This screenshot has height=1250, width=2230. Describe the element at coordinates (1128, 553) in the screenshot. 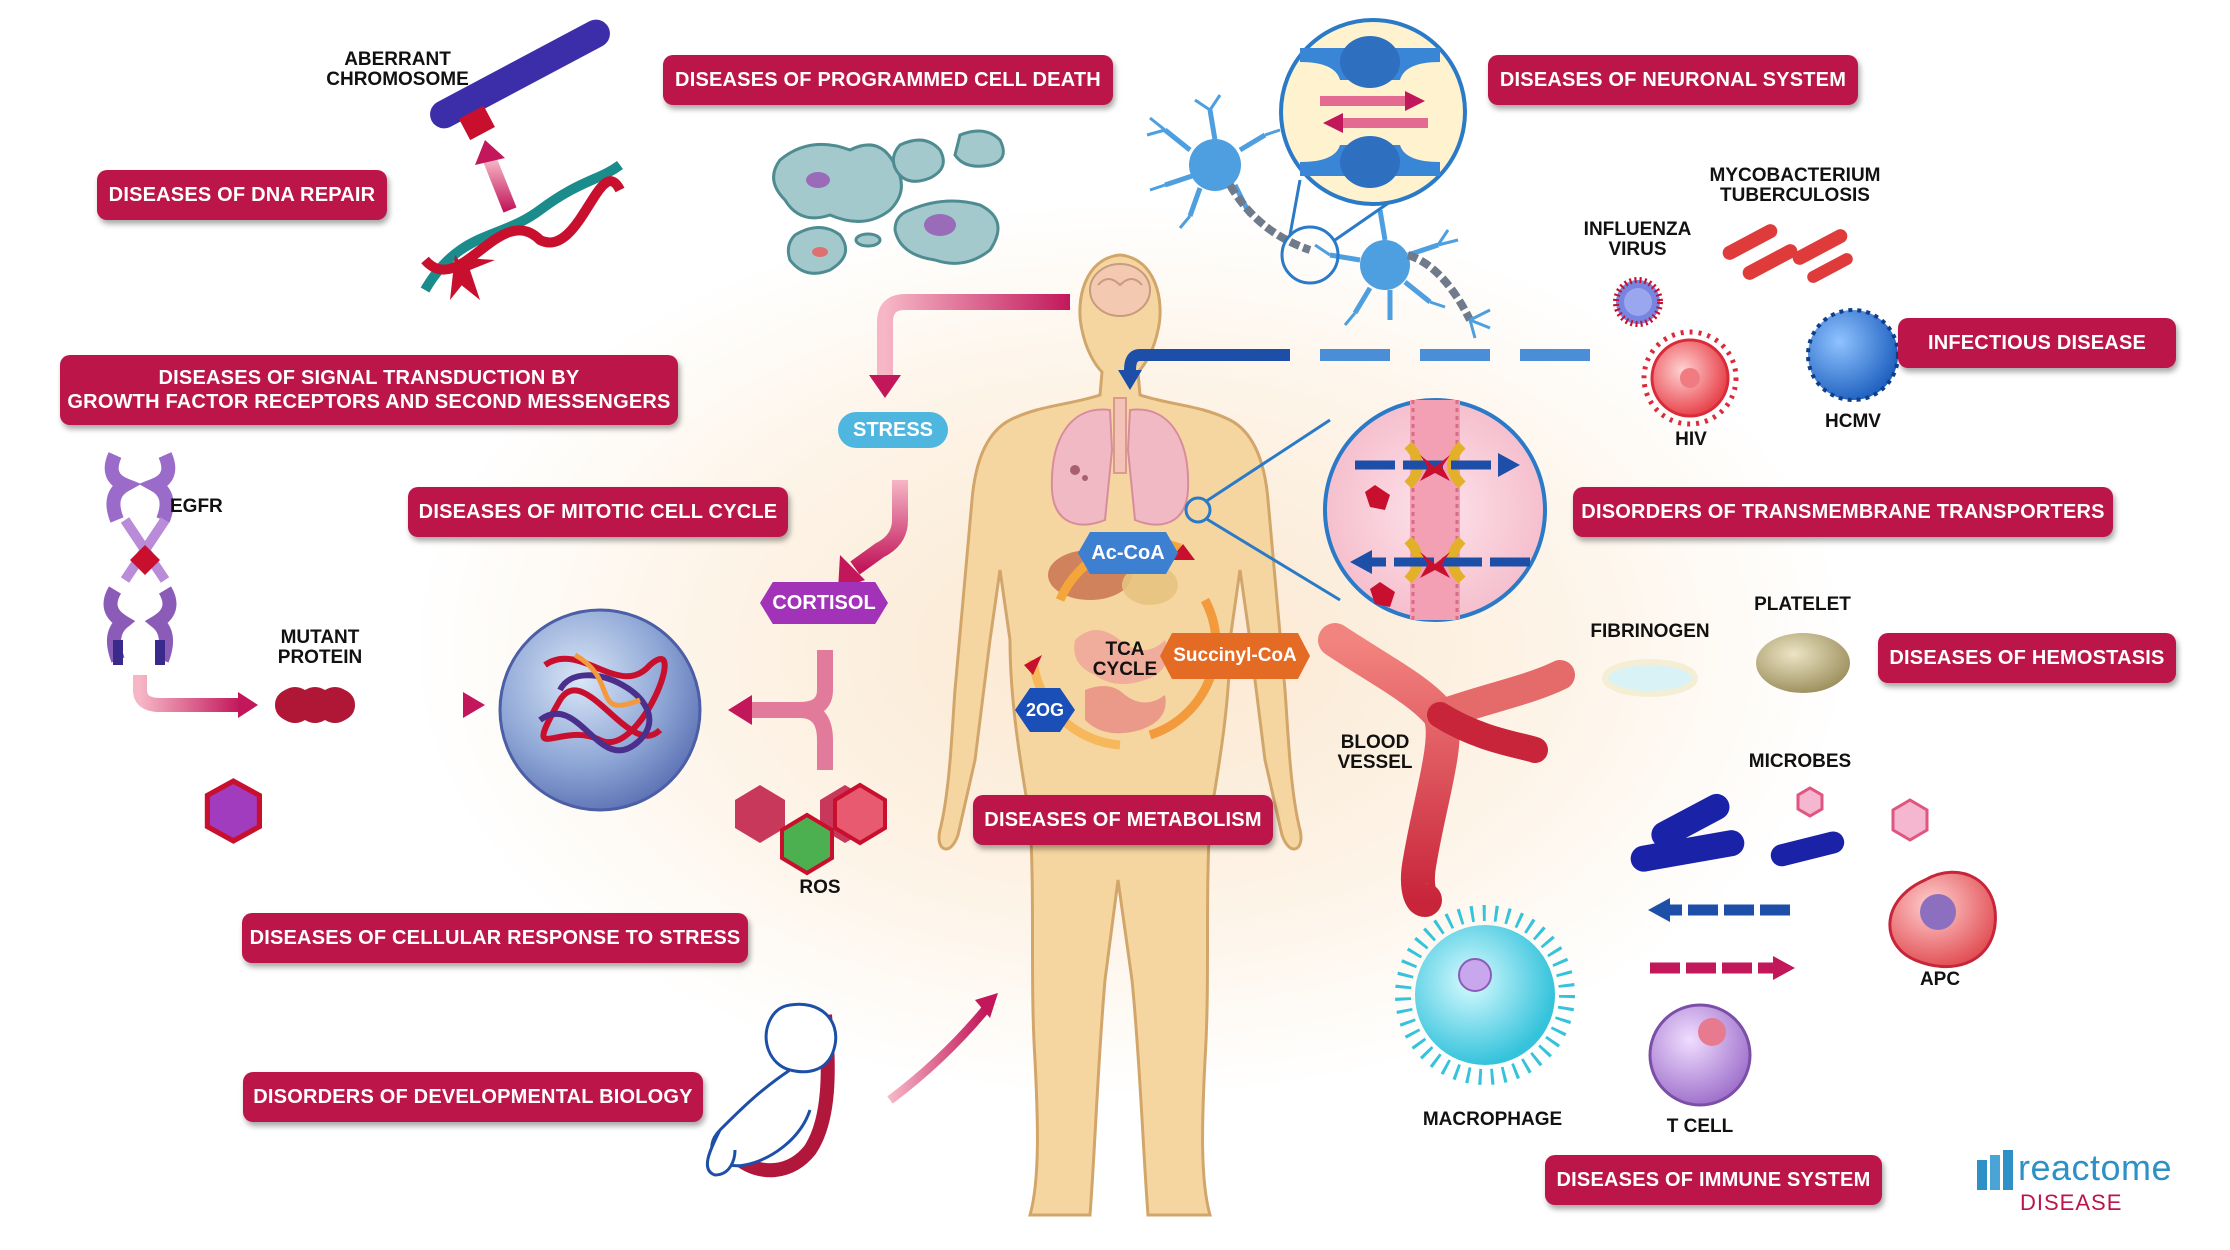

I see `ac-coa-pill: Ac-CoA` at that location.